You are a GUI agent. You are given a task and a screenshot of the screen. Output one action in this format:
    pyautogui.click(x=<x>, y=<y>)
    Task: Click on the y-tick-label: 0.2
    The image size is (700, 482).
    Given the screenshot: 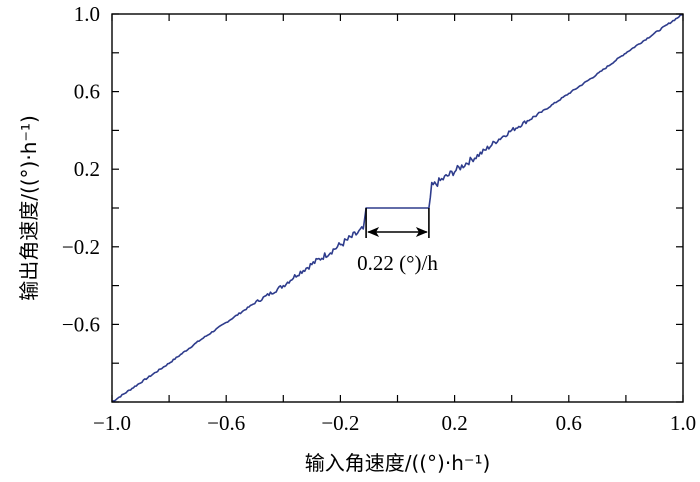 What is the action you would take?
    pyautogui.click(x=87, y=169)
    